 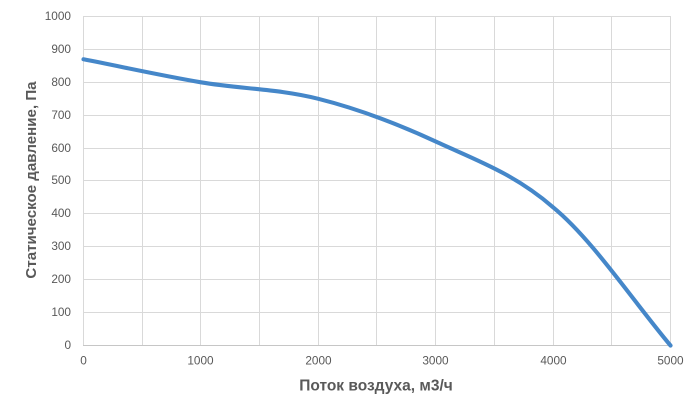 What do you see at coordinates (61, 279) in the screenshot?
I see `svg-text: 200` at bounding box center [61, 279].